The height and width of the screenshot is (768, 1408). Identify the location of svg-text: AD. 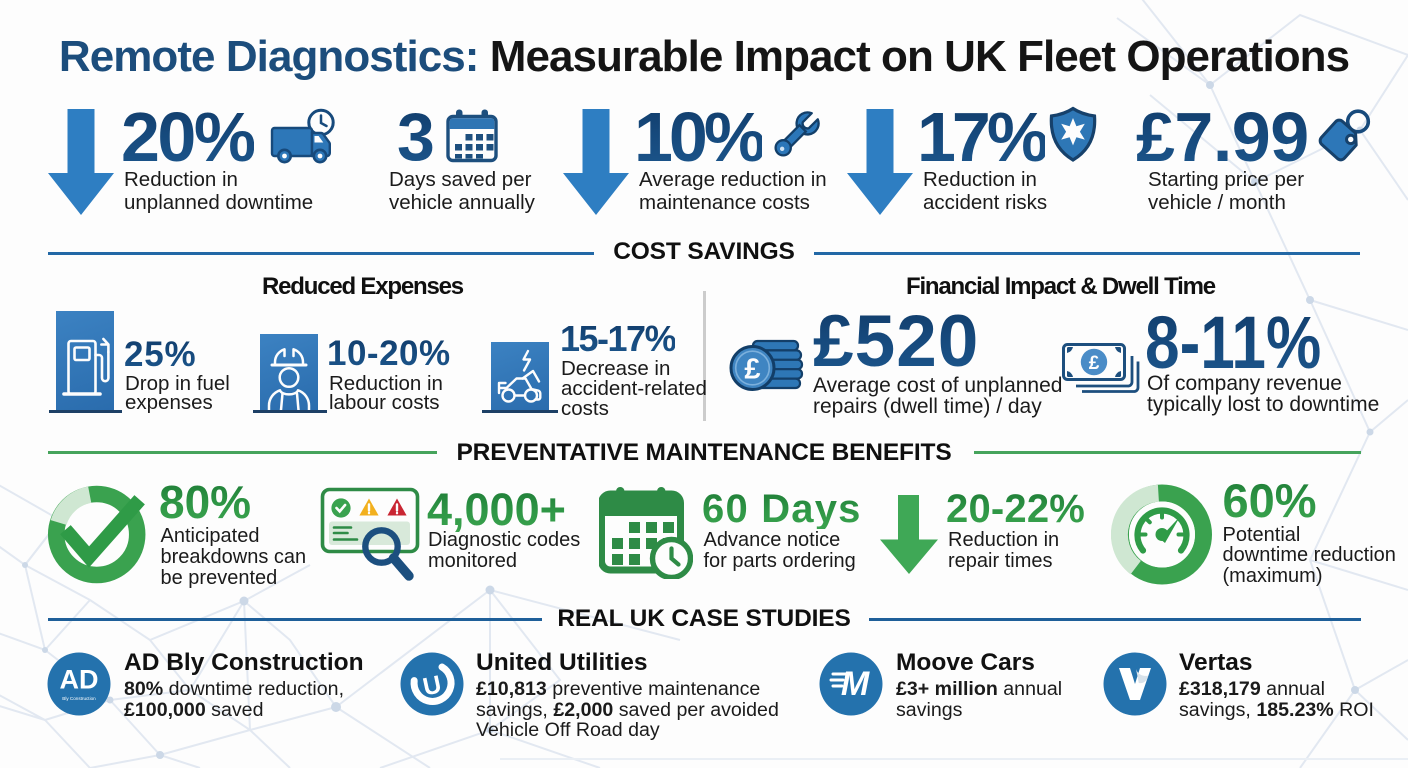
(79, 679).